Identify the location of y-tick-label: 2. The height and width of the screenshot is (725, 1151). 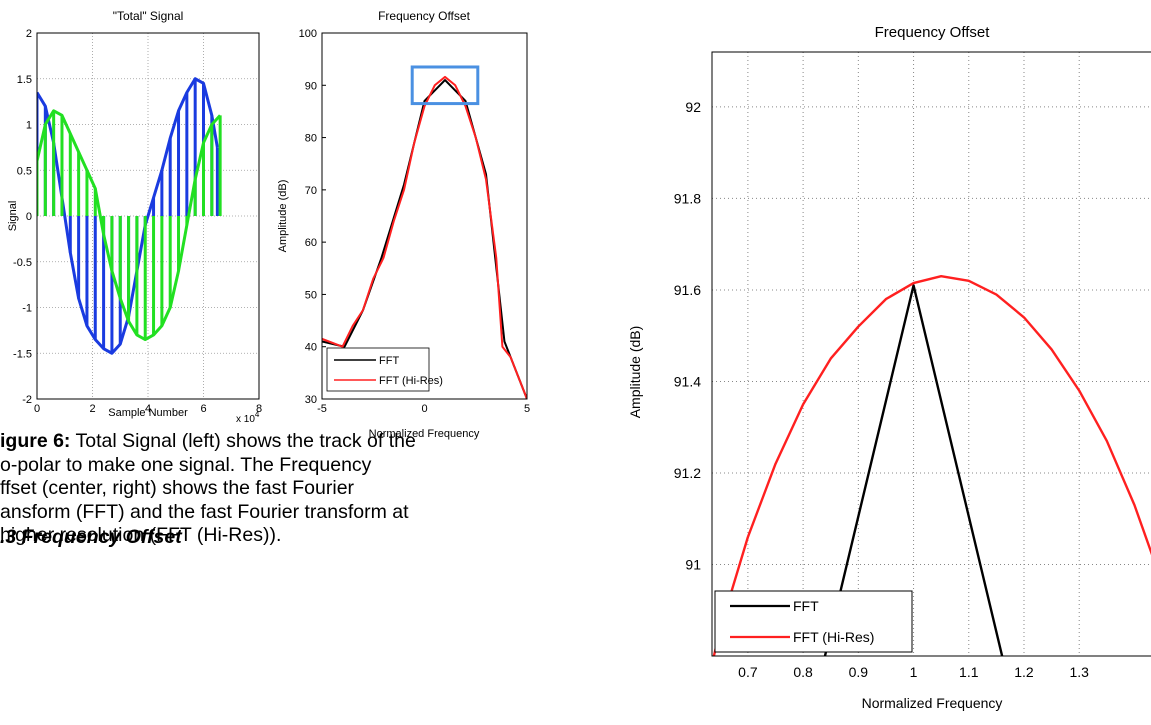
(29, 34).